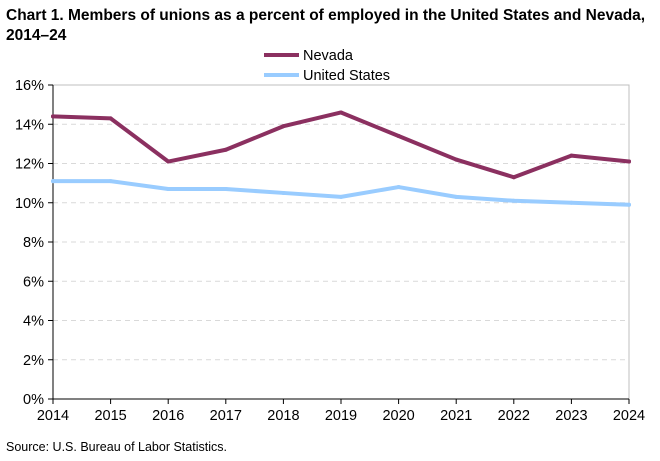  Describe the element at coordinates (29, 86) in the screenshot. I see `y-tick-label: 16%` at that location.